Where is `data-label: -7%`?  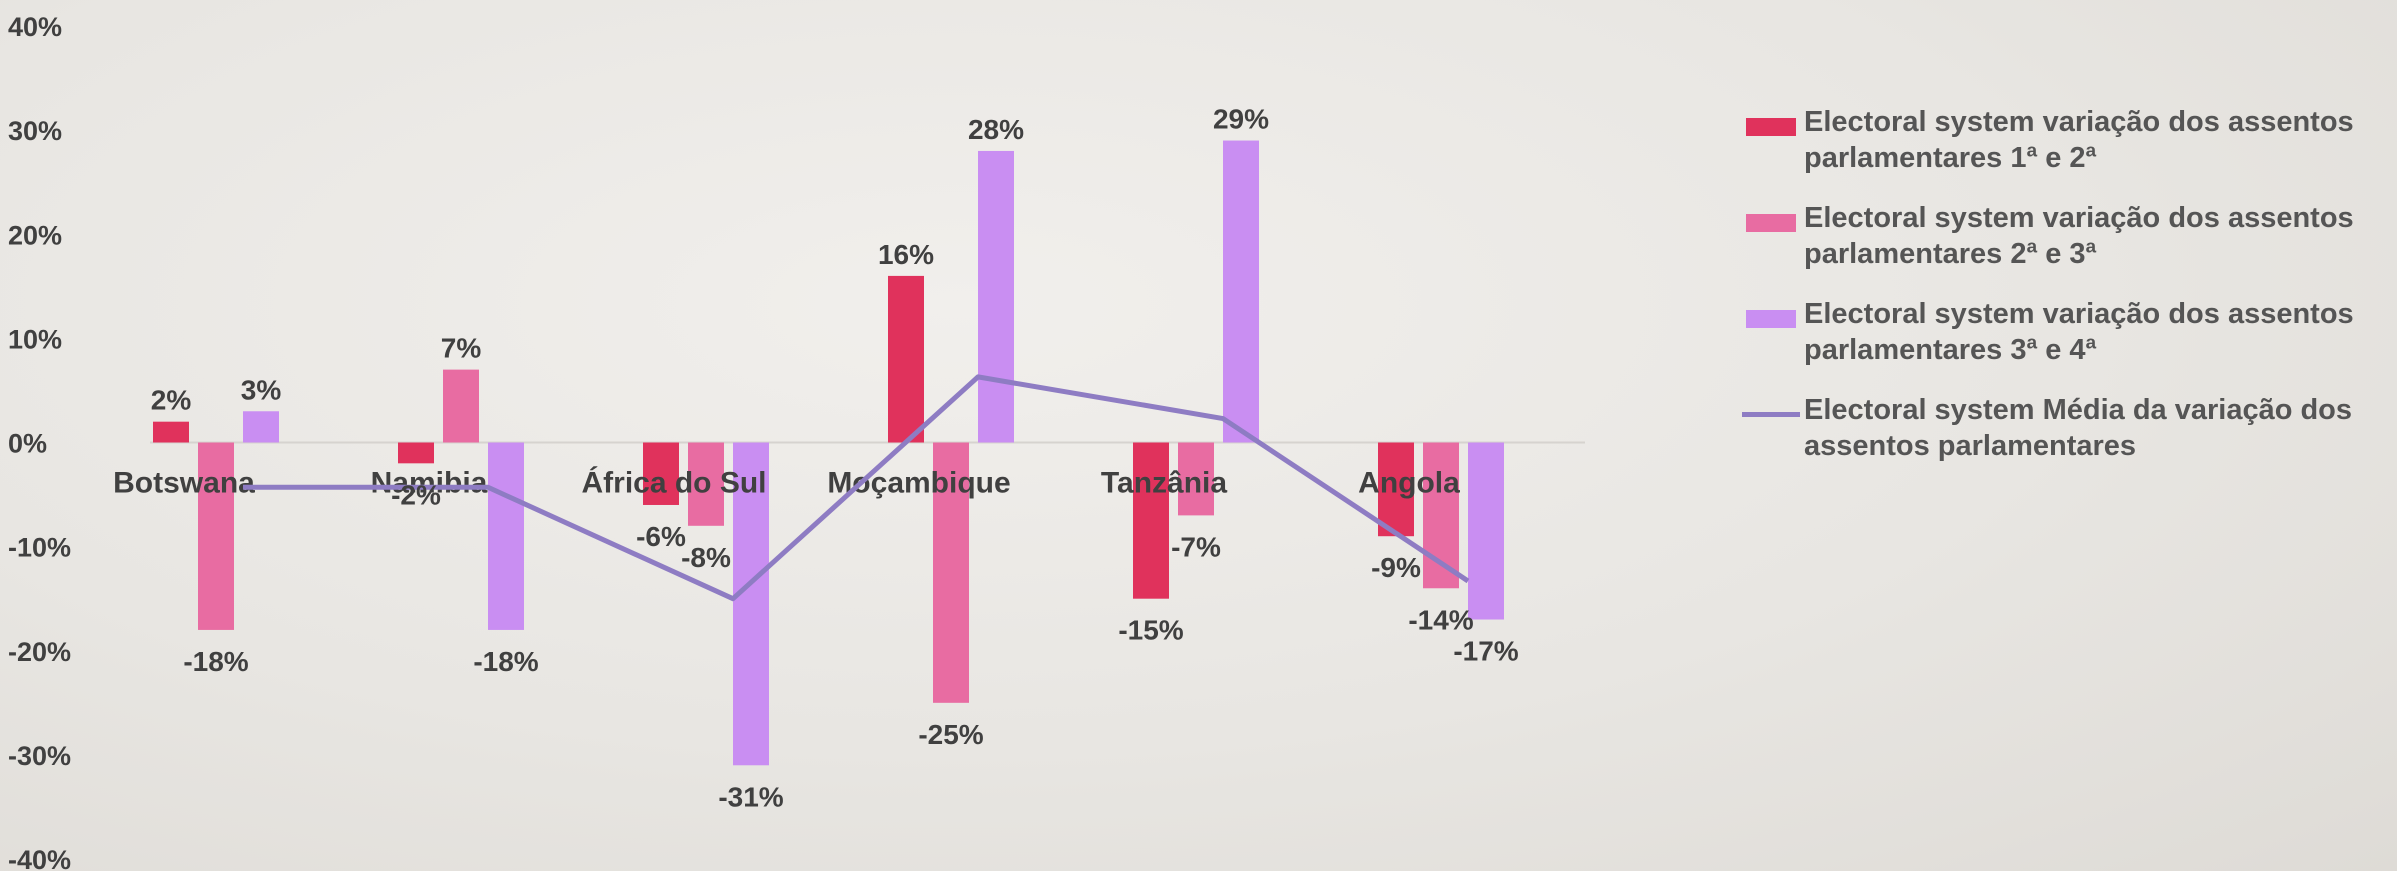
data-label: -7% is located at coordinates (1196, 546).